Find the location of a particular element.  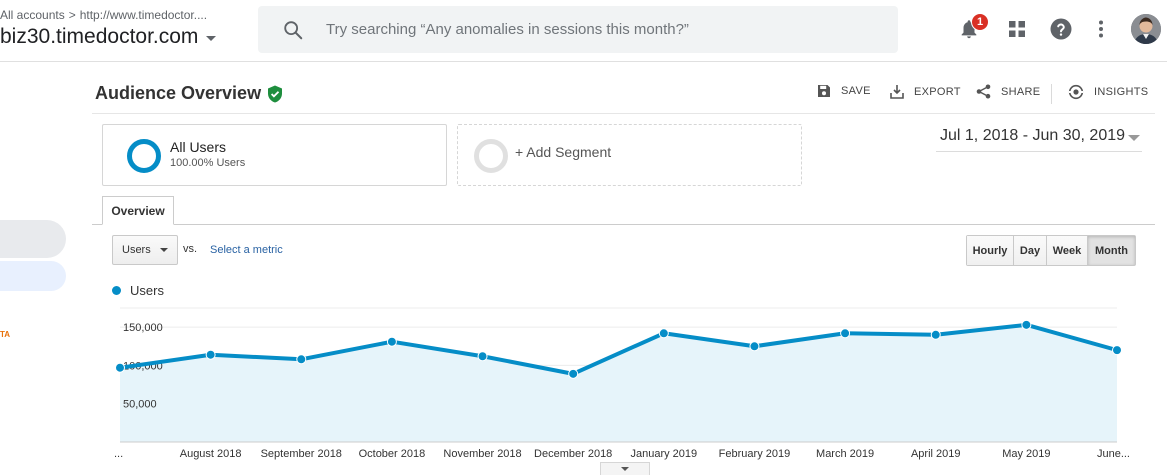

x-tick-label: January 2019 is located at coordinates (663, 454).